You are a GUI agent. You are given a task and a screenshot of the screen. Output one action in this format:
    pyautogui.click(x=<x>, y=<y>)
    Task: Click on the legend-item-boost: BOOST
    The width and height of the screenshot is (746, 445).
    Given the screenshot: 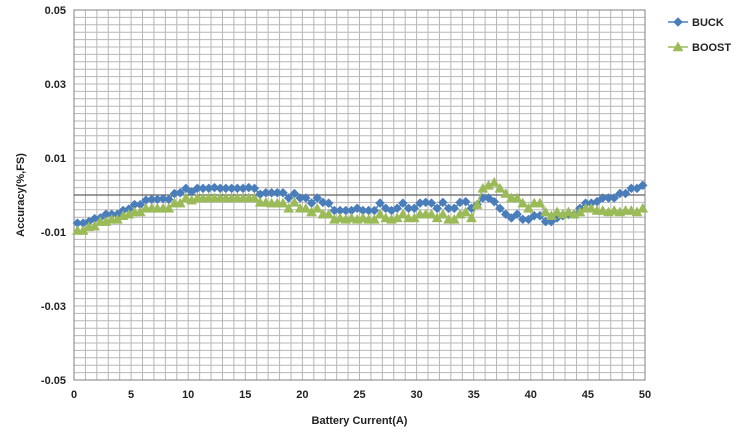 What is the action you would take?
    pyautogui.click(x=699, y=47)
    